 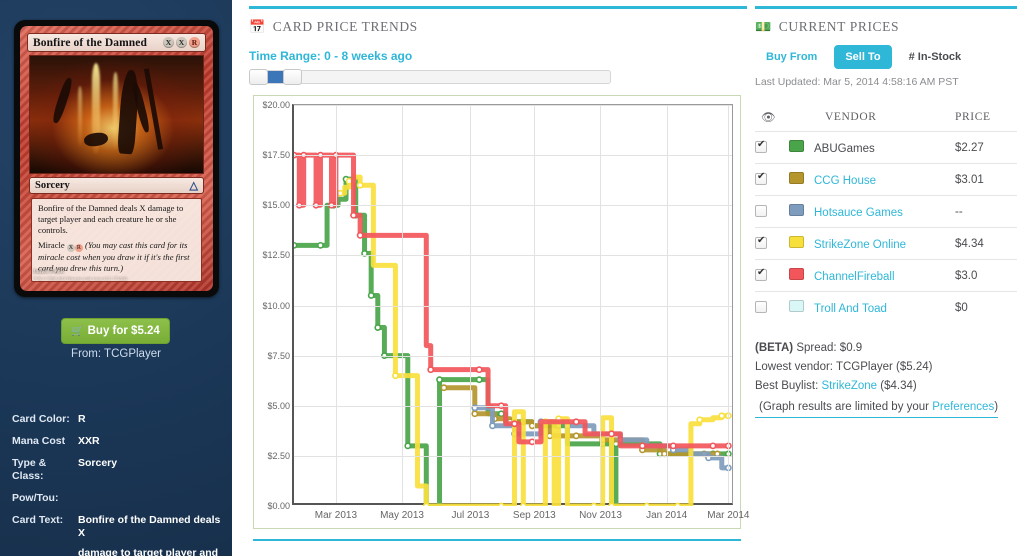 I want to click on table-row: Hotsauce Games --, so click(x=886, y=211).